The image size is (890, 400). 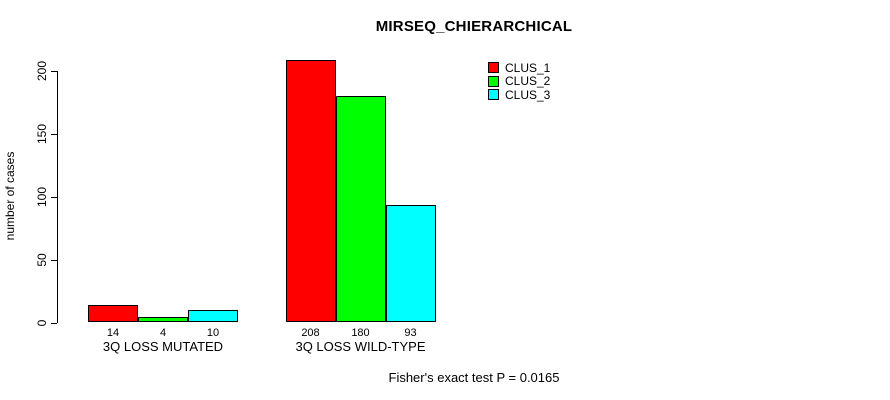 I want to click on legend-label: CLUS_1, so click(x=528, y=67).